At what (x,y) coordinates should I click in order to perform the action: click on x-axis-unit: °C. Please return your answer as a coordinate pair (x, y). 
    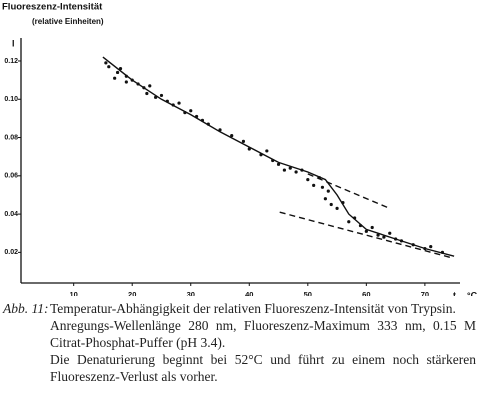
    Looking at the image, I should click on (472, 293).